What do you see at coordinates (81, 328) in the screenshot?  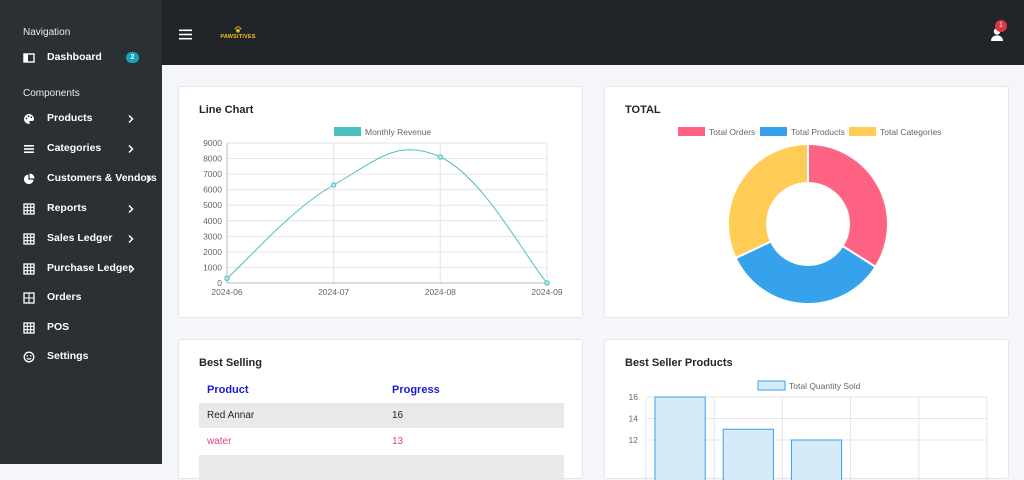 I see `sidebar-item-pos: POS` at bounding box center [81, 328].